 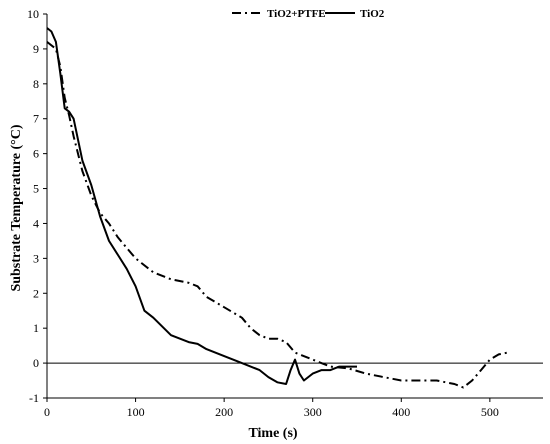 I want to click on x-tick-label: 0, so click(x=47, y=412).